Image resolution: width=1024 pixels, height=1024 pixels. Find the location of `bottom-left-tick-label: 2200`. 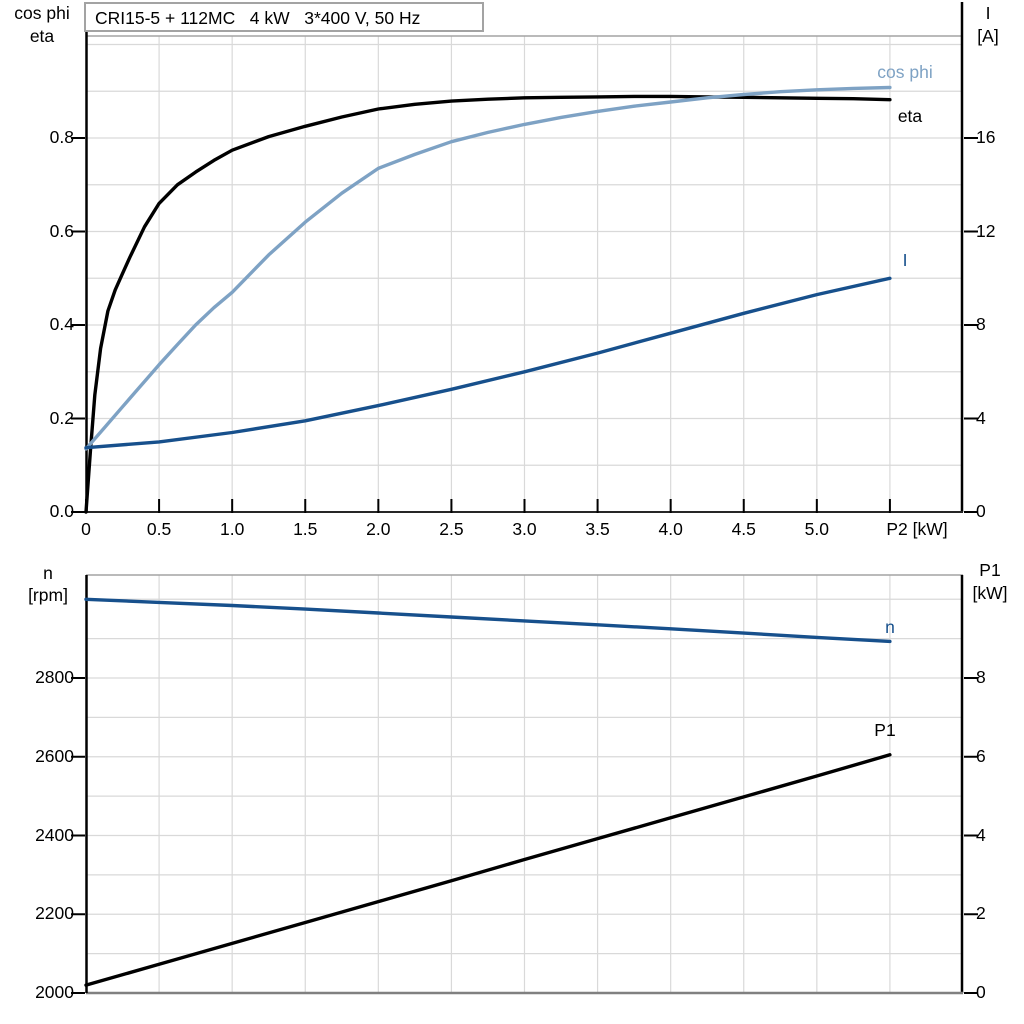

bottom-left-tick-label: 2200 is located at coordinates (54, 913).